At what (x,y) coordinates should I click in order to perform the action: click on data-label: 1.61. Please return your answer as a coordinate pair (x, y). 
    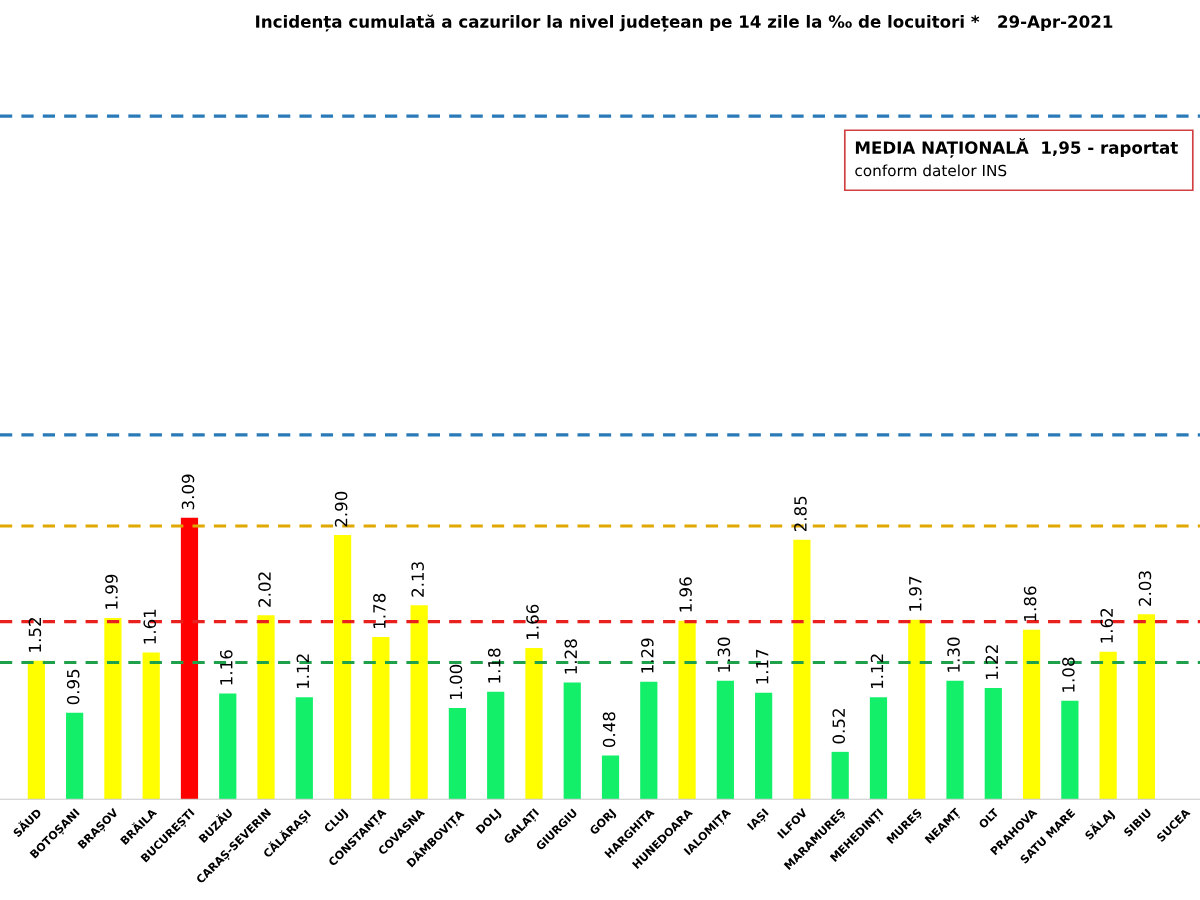
    Looking at the image, I should click on (150, 626).